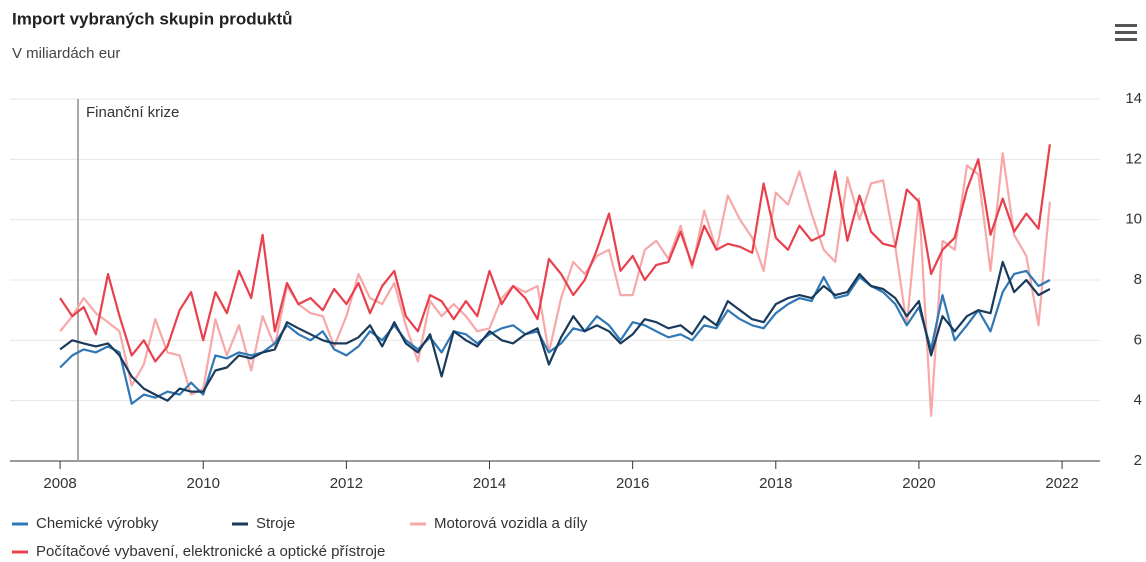  I want to click on menu-button, so click(1126, 32).